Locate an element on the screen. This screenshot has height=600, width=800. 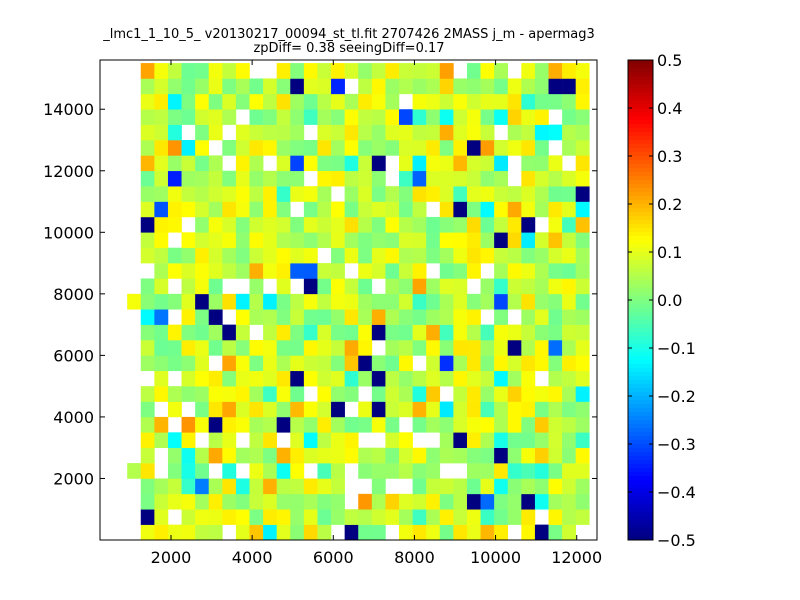
colorbar is located at coordinates (640, 300).